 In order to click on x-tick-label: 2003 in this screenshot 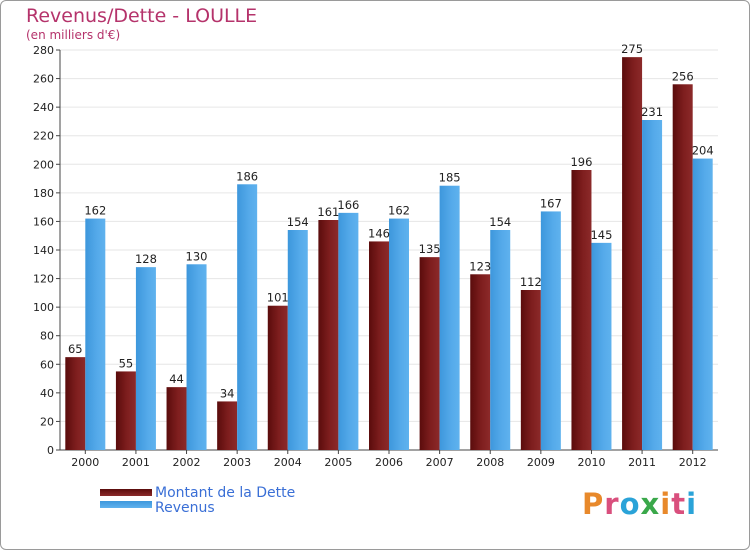, I will do `click(237, 462)`.